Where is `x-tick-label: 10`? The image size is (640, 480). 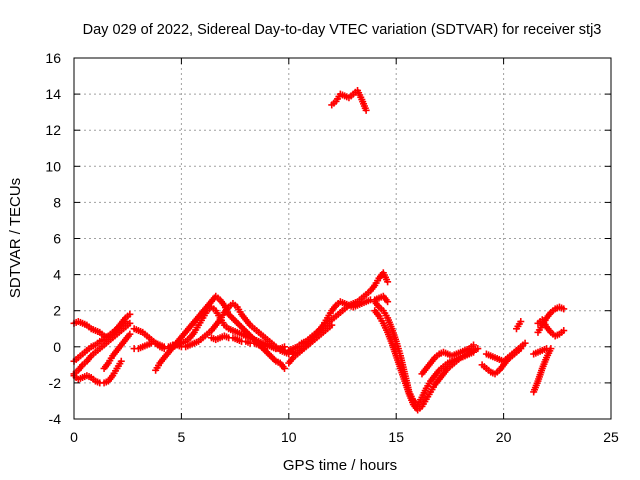 x-tick-label: 10 is located at coordinates (289, 437).